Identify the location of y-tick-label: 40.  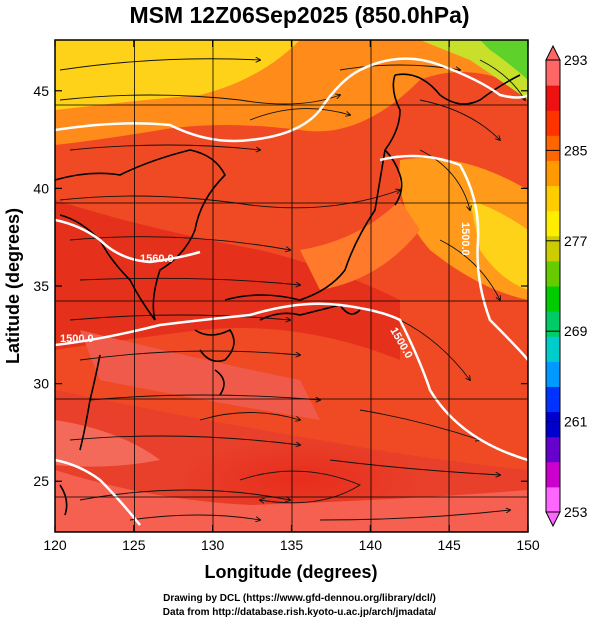
(41, 188).